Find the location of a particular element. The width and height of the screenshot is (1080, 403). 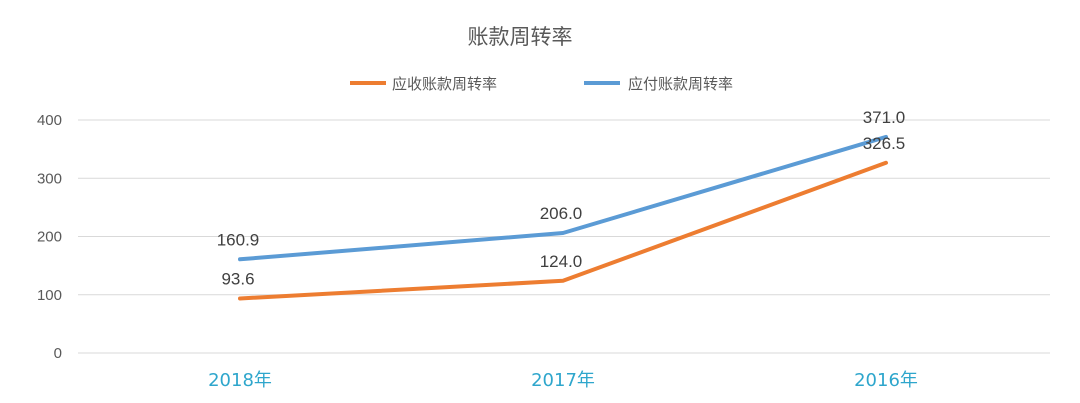

y-axis-ticks: 0 100 200 300 400 is located at coordinates (49, 237).